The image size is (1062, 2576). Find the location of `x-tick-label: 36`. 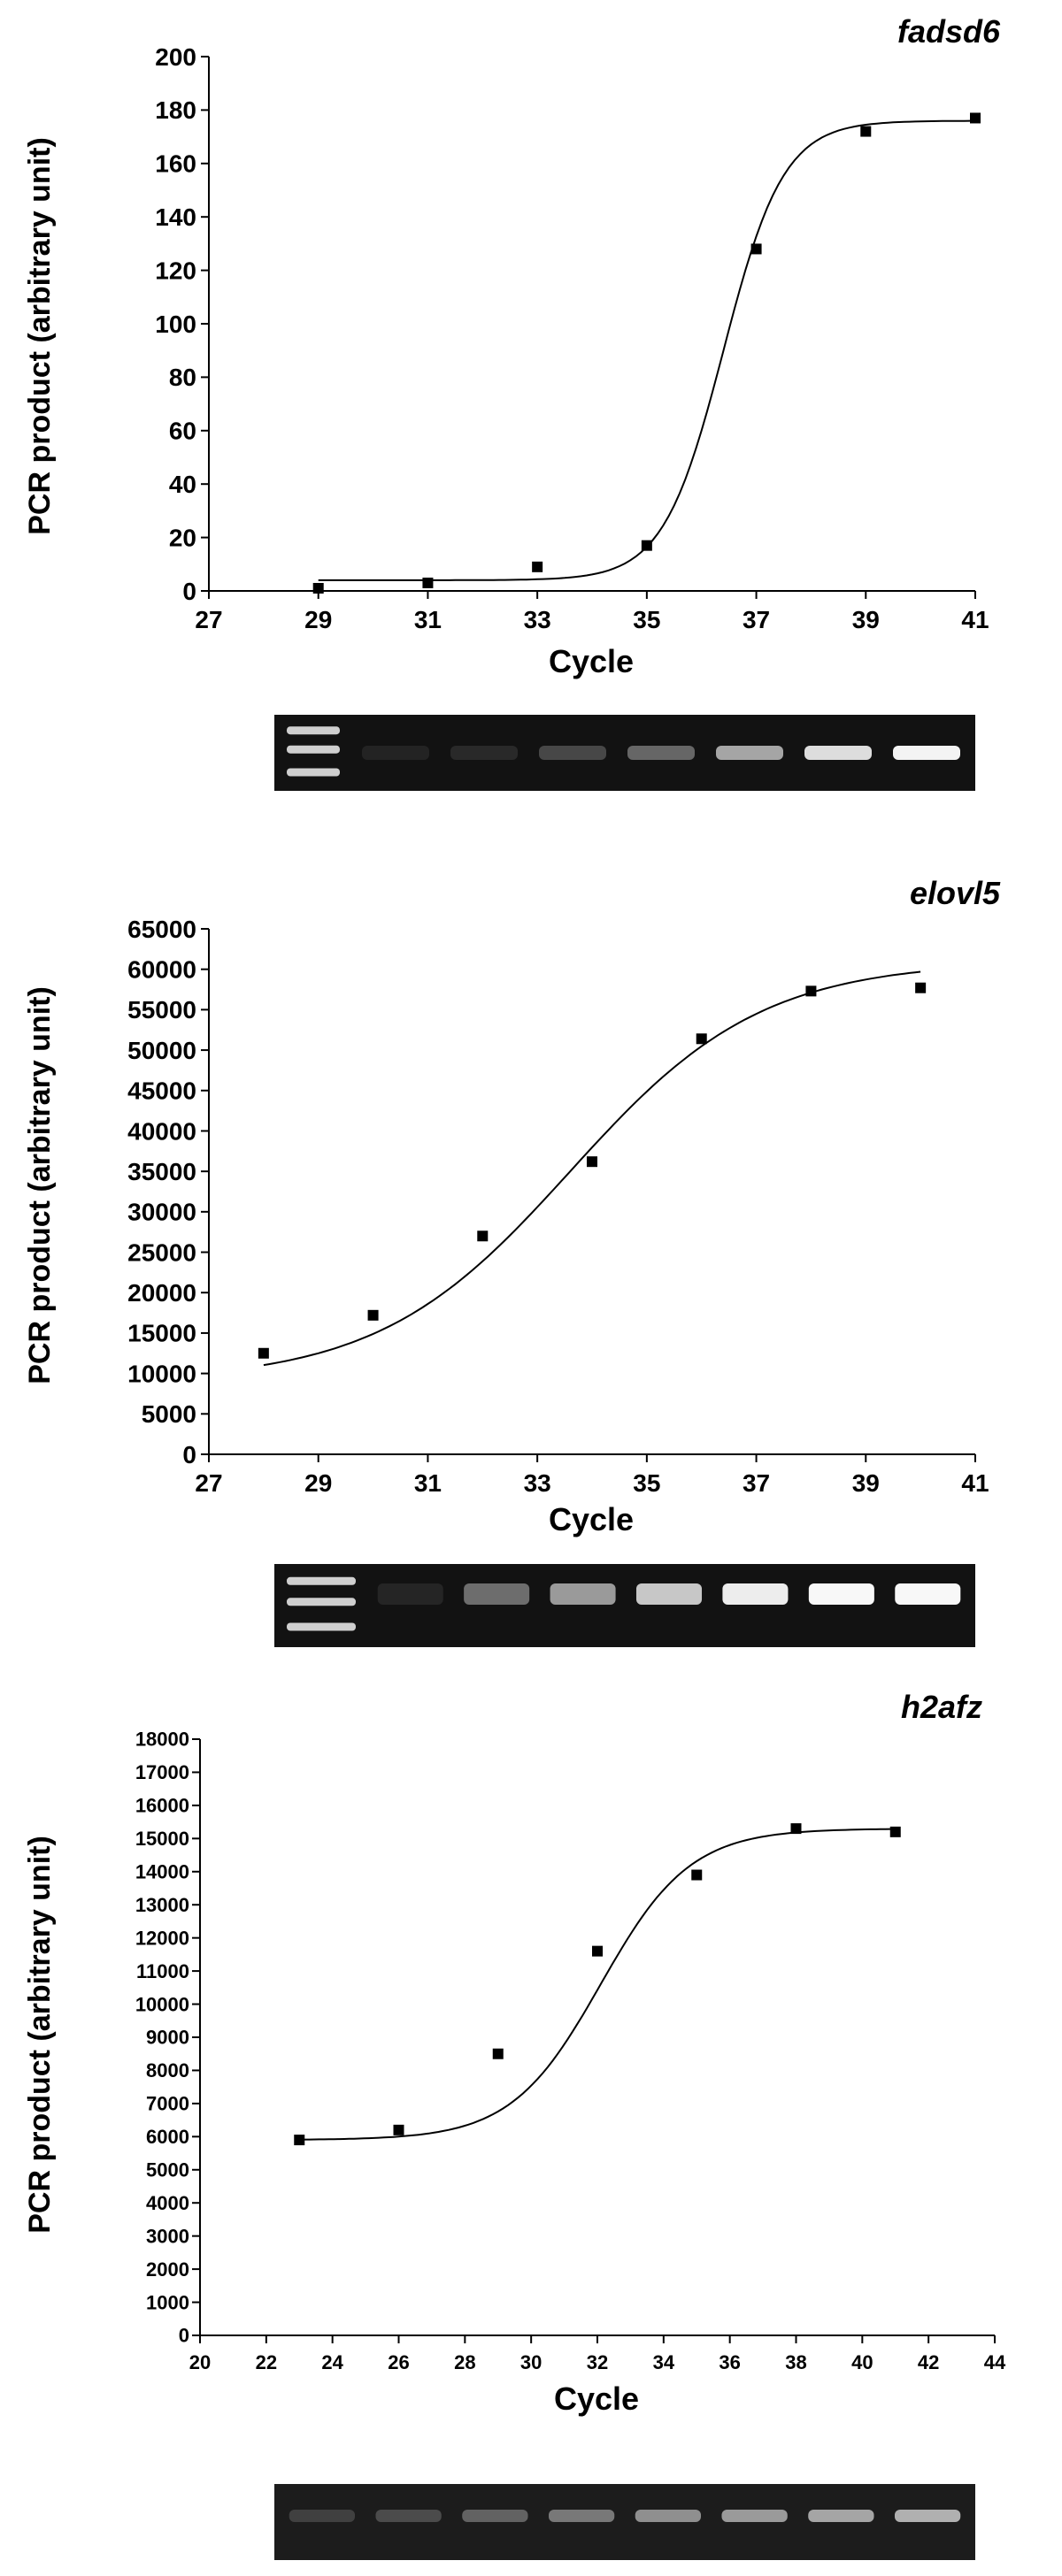

x-tick-label: 36 is located at coordinates (729, 2362).